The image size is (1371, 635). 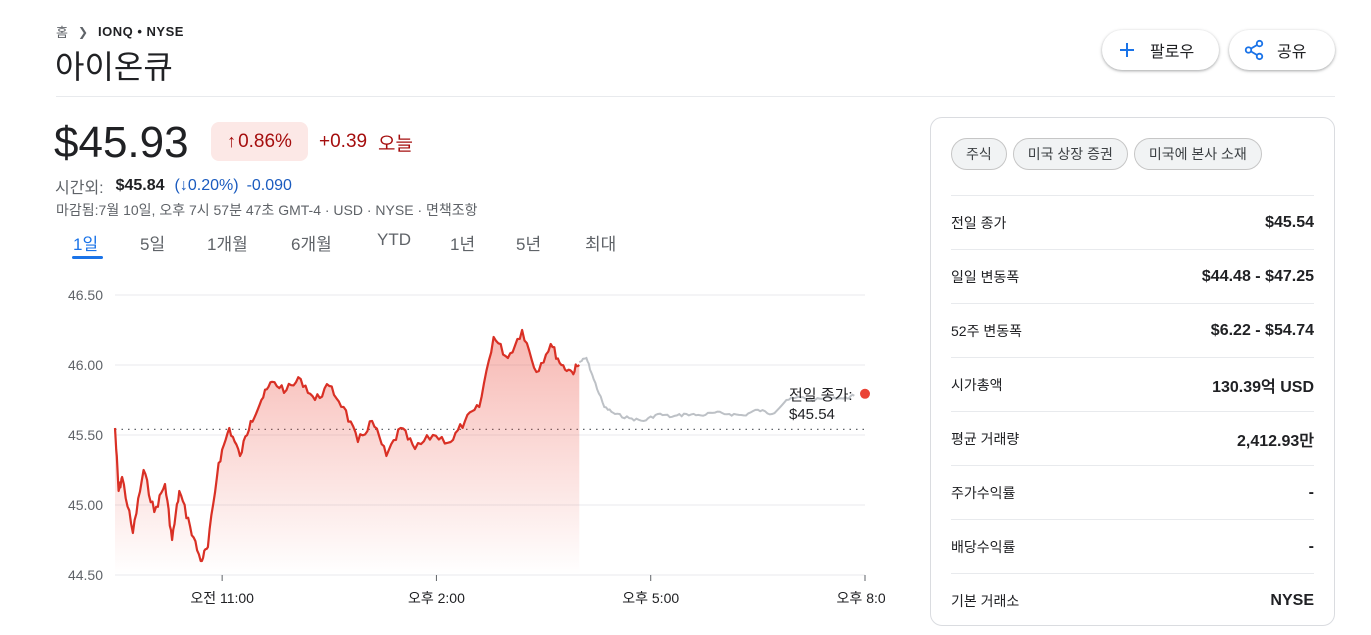 I want to click on regular-session-area, so click(x=347, y=452).